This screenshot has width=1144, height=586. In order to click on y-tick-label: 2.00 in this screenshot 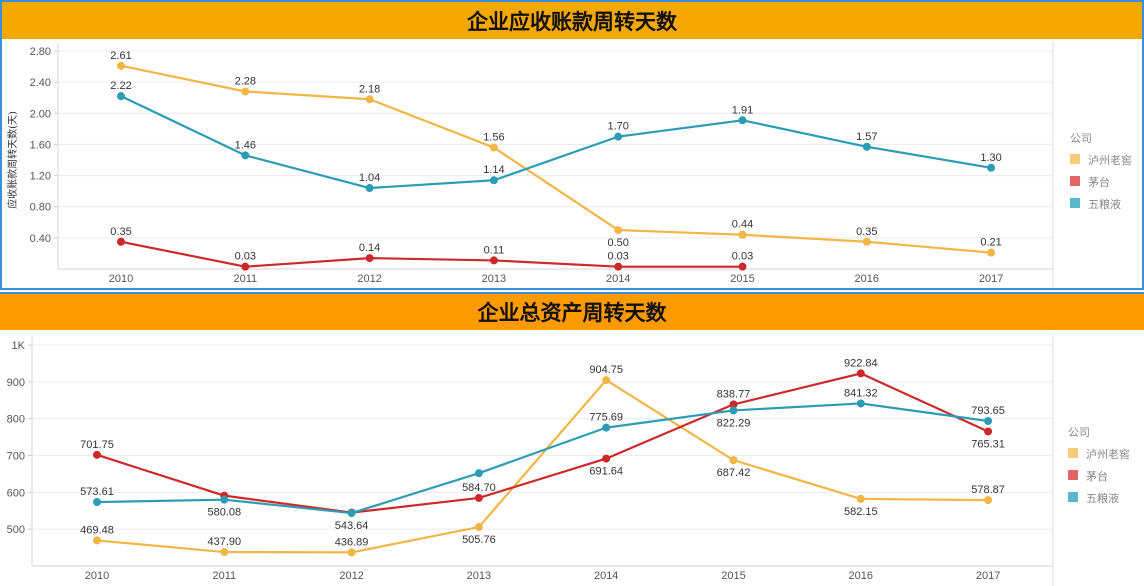, I will do `click(40, 114)`.